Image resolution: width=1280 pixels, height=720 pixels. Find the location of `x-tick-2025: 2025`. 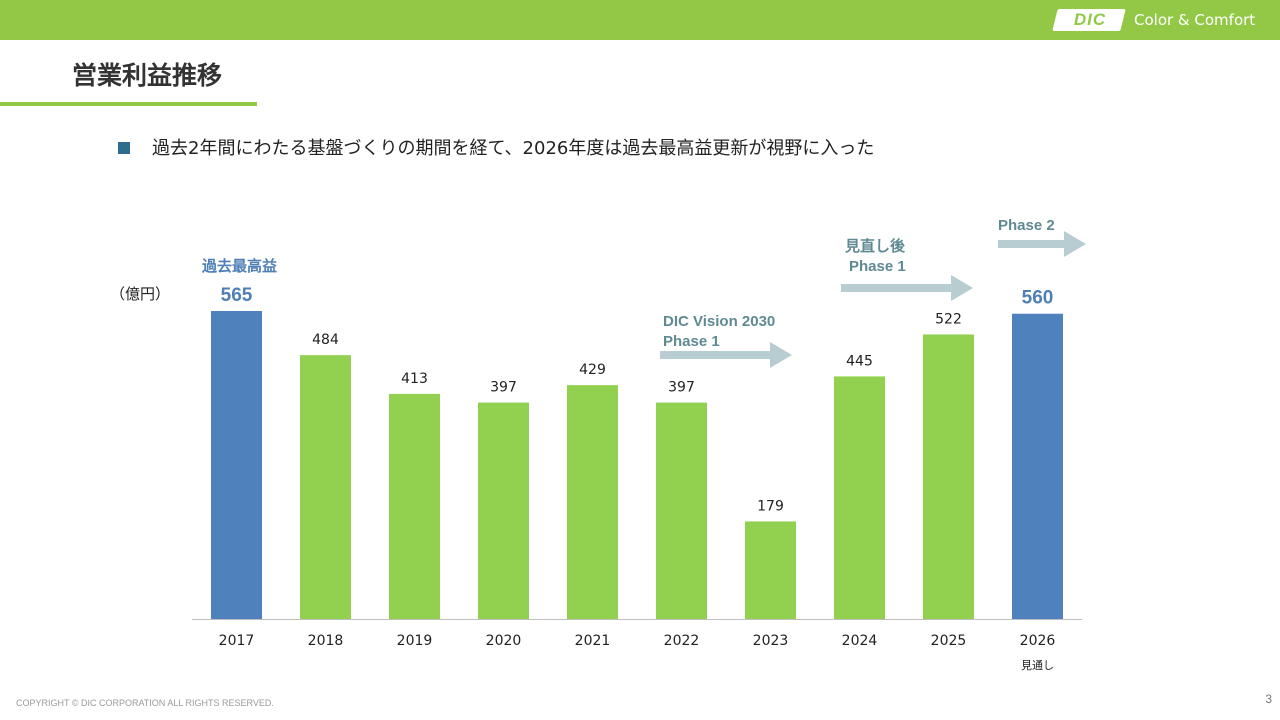

x-tick-2025: 2025 is located at coordinates (949, 641).